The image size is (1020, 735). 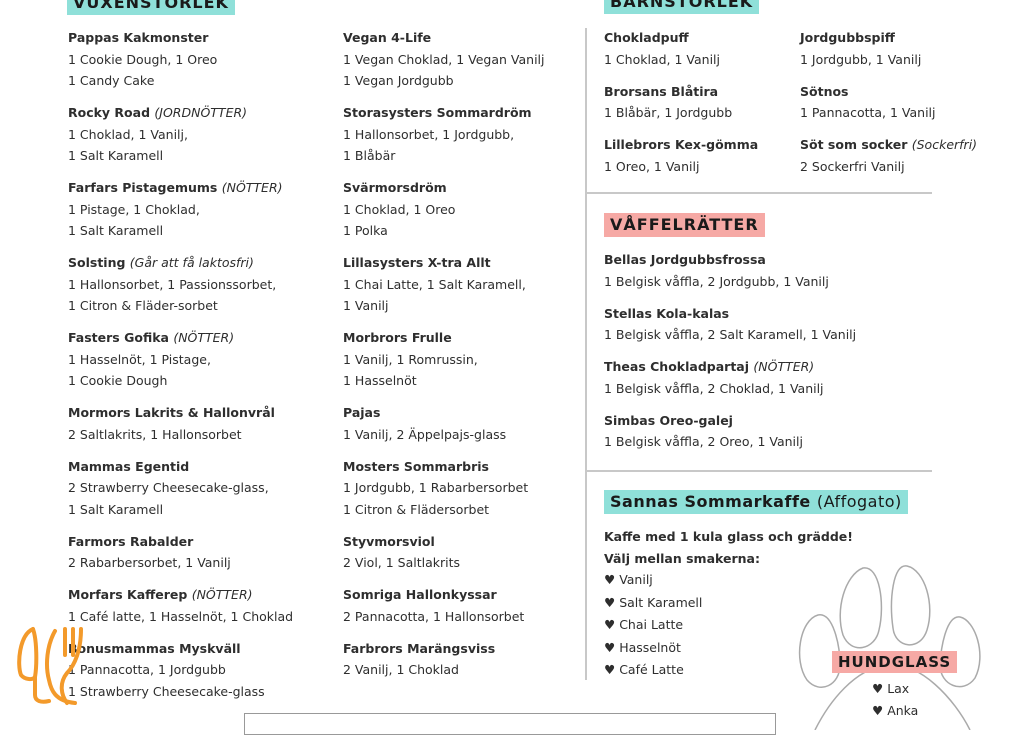 What do you see at coordinates (172, 284) in the screenshot?
I see `item-ingredients: 1 Hallonsorbet, 1 Passionssorbet,` at bounding box center [172, 284].